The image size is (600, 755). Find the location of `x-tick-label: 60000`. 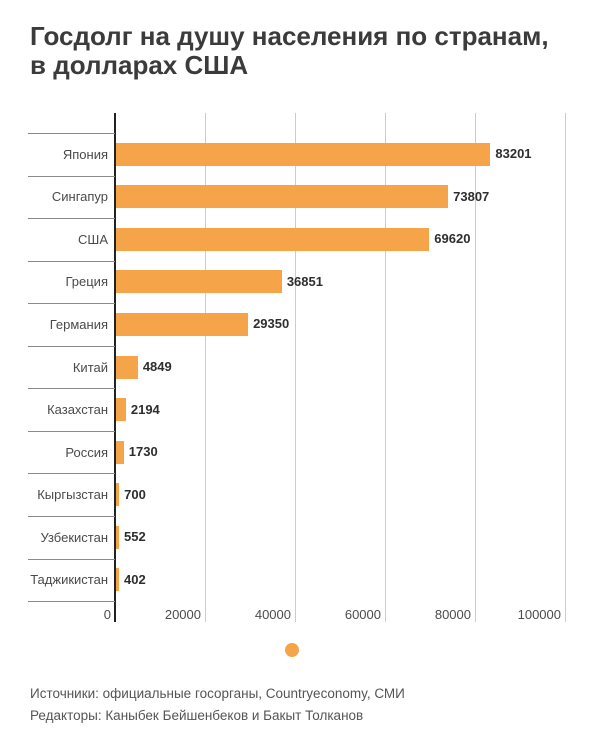

x-tick-label: 60000 is located at coordinates (362, 614).